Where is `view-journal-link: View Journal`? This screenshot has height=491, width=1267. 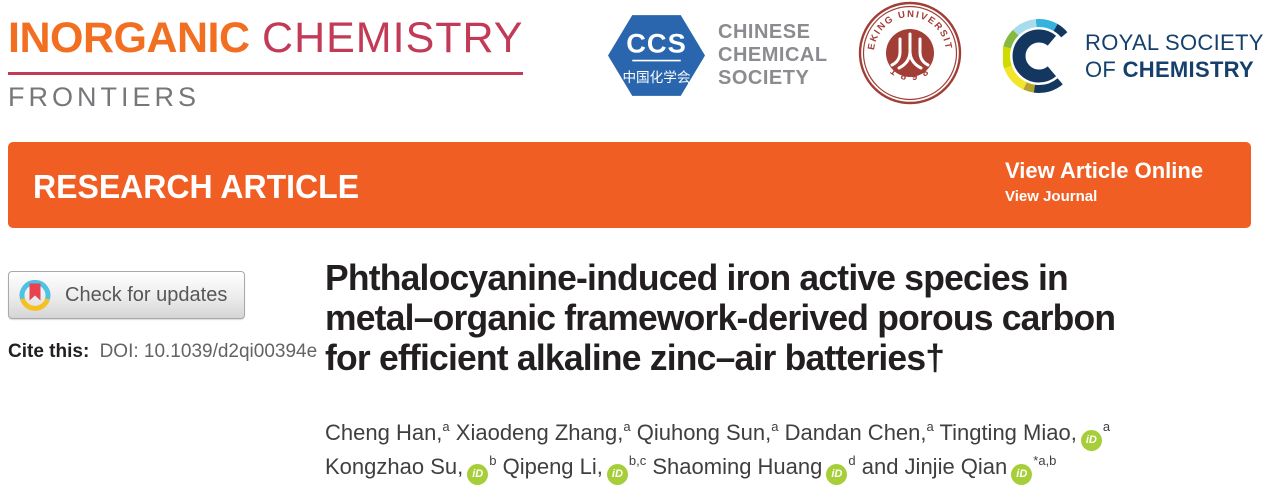 view-journal-link: View Journal is located at coordinates (1051, 196).